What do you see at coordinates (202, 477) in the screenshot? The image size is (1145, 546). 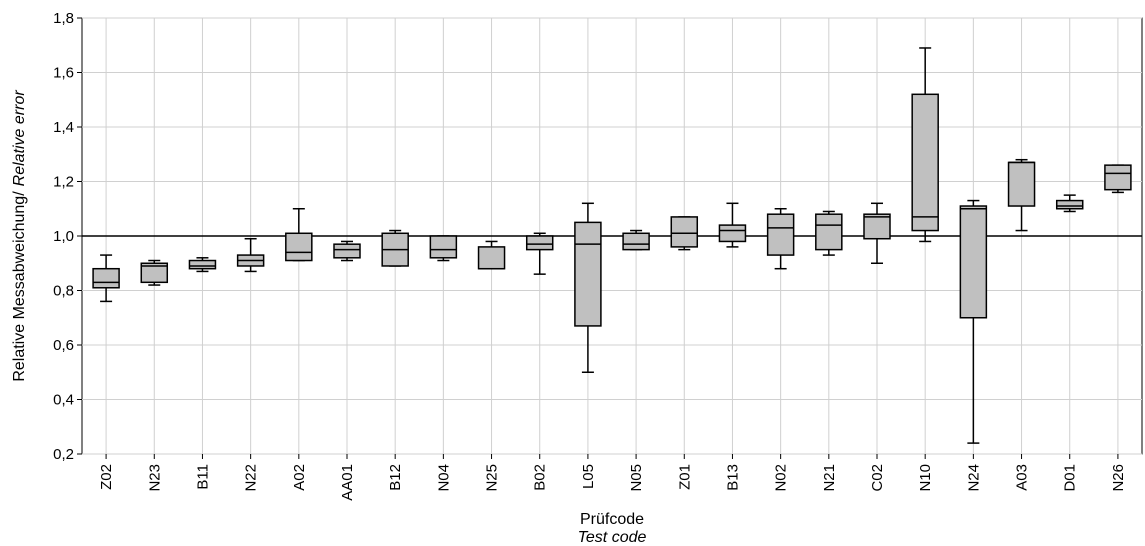 I see `x-tick-label: B11` at bounding box center [202, 477].